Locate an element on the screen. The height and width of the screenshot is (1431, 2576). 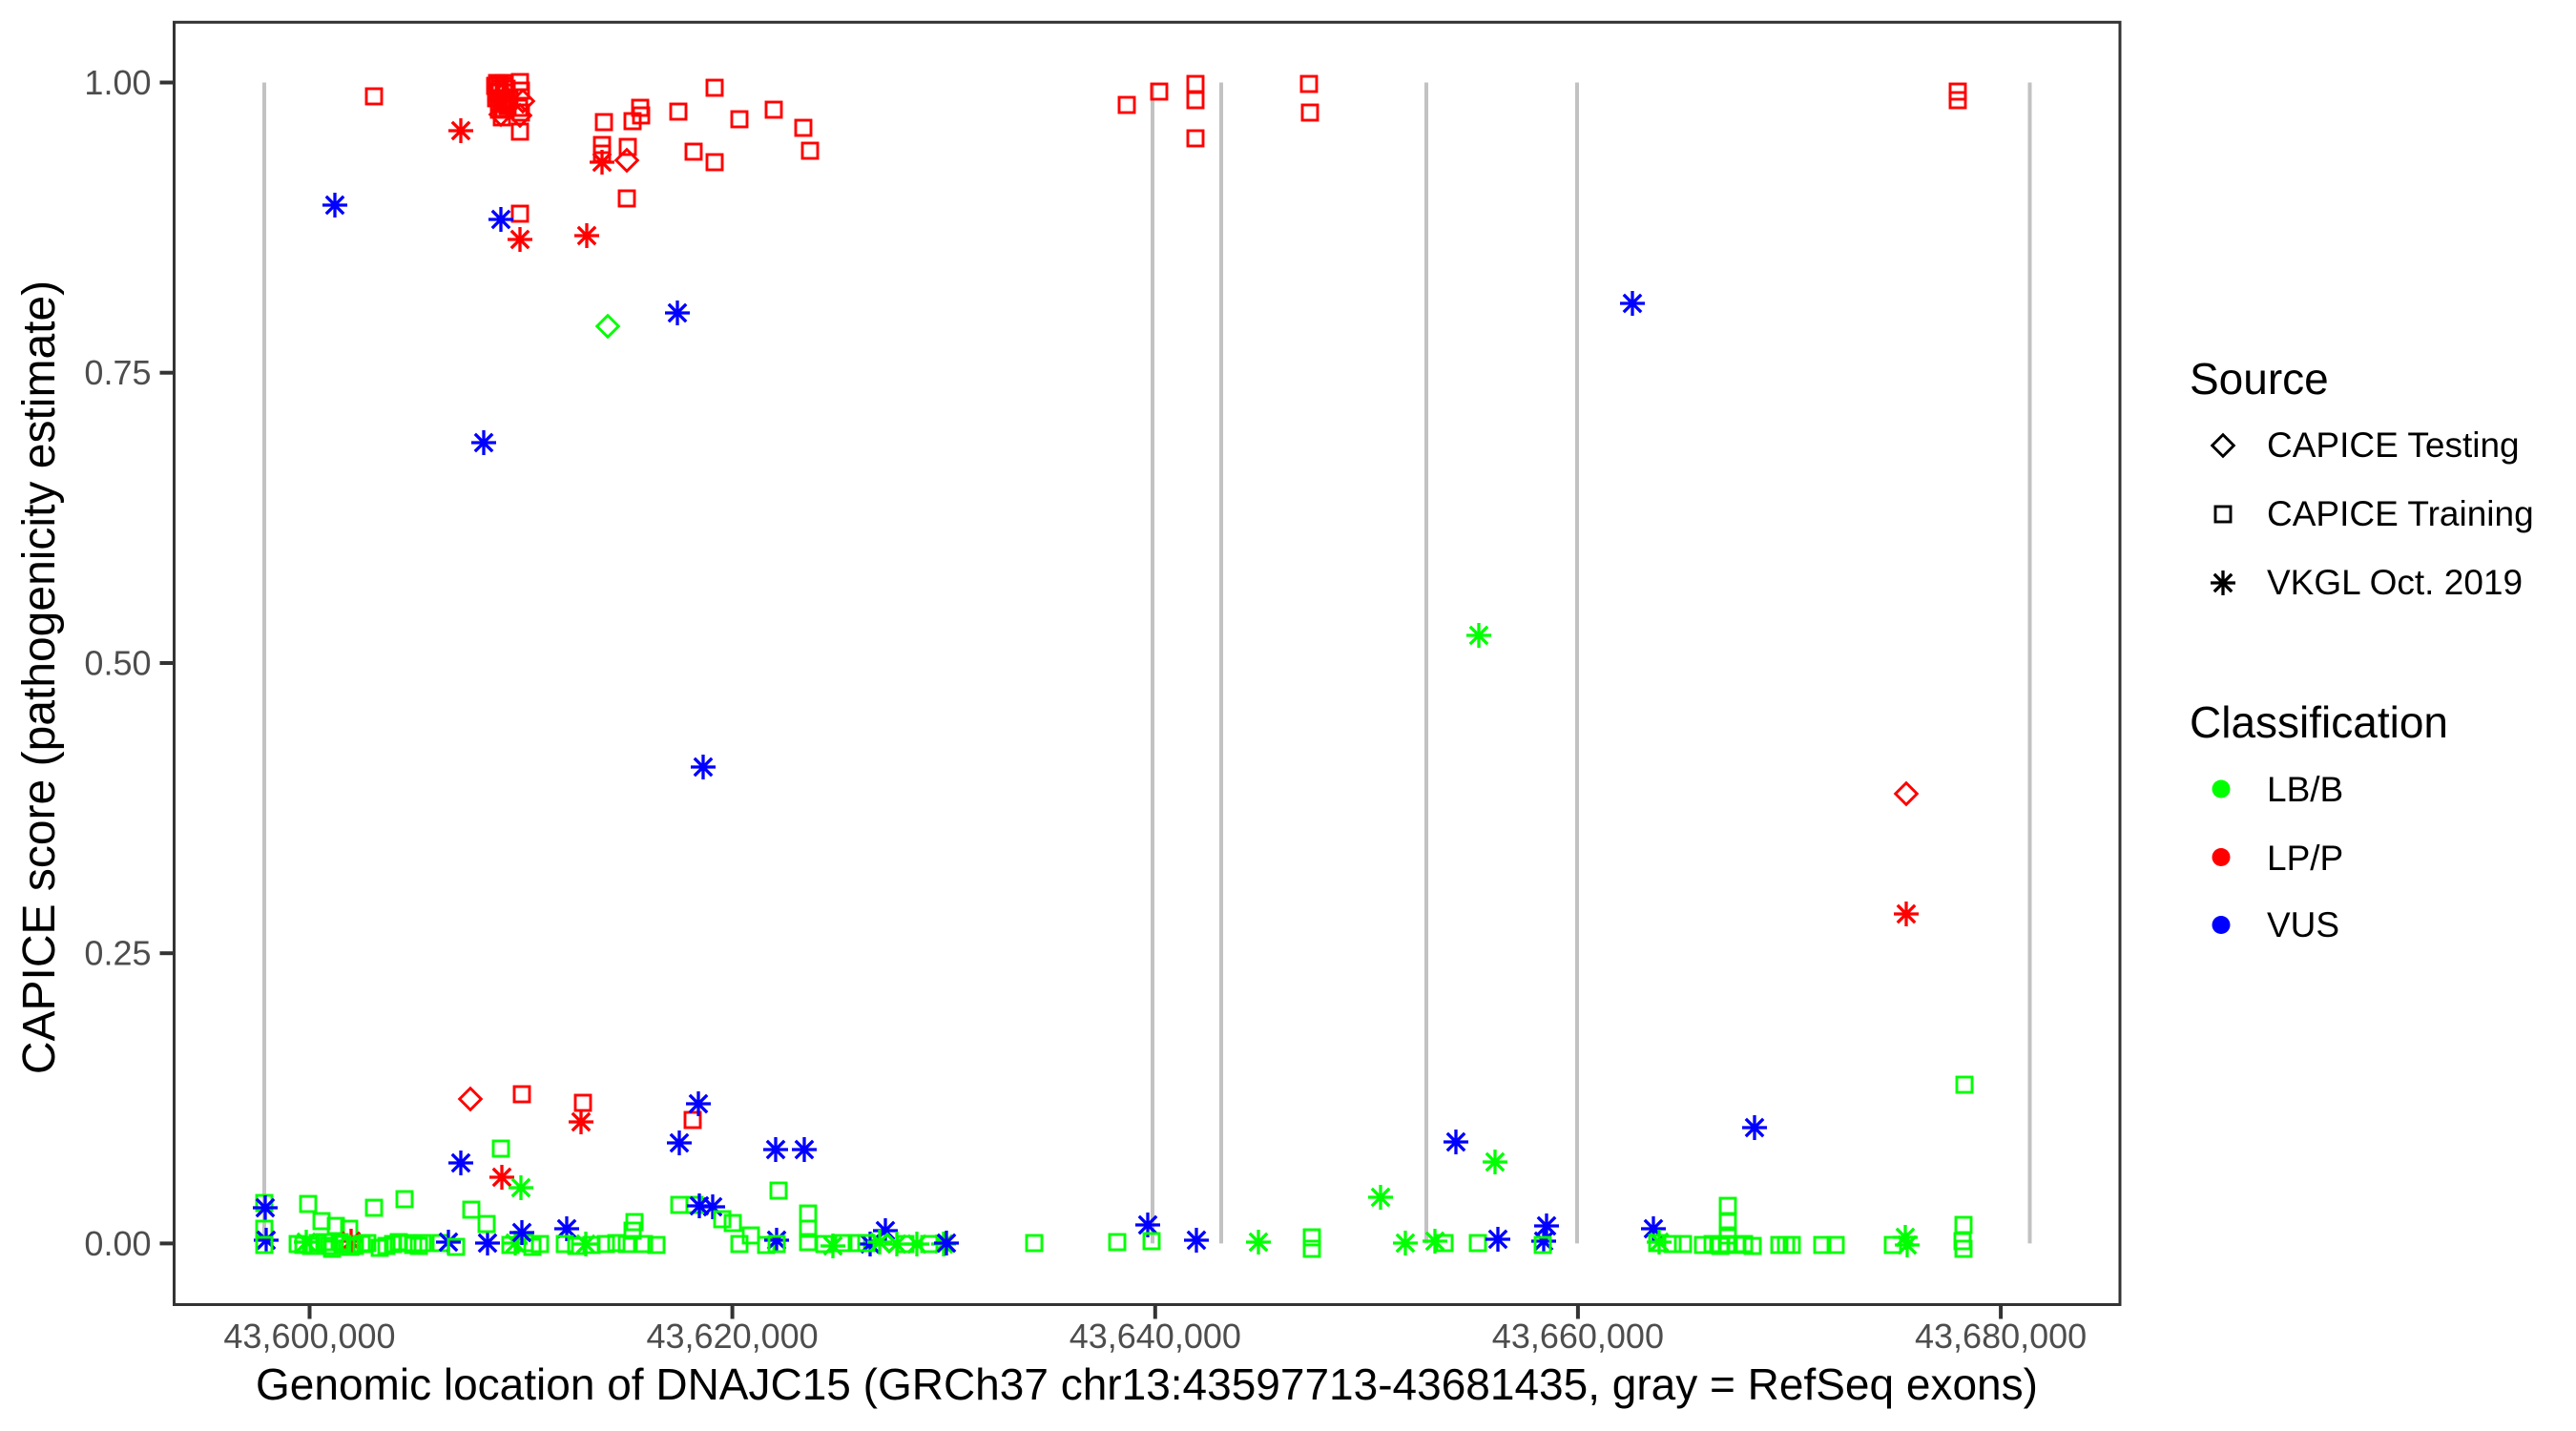
svg-text: 0.50 is located at coordinates (117, 663).